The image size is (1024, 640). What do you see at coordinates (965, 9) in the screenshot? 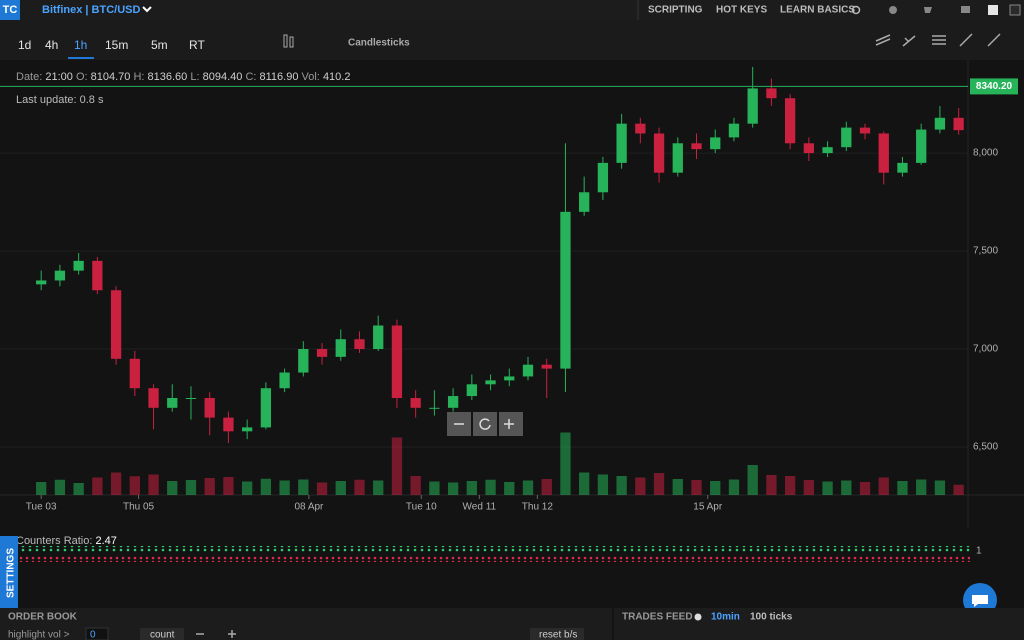
I see `mail-icon` at bounding box center [965, 9].